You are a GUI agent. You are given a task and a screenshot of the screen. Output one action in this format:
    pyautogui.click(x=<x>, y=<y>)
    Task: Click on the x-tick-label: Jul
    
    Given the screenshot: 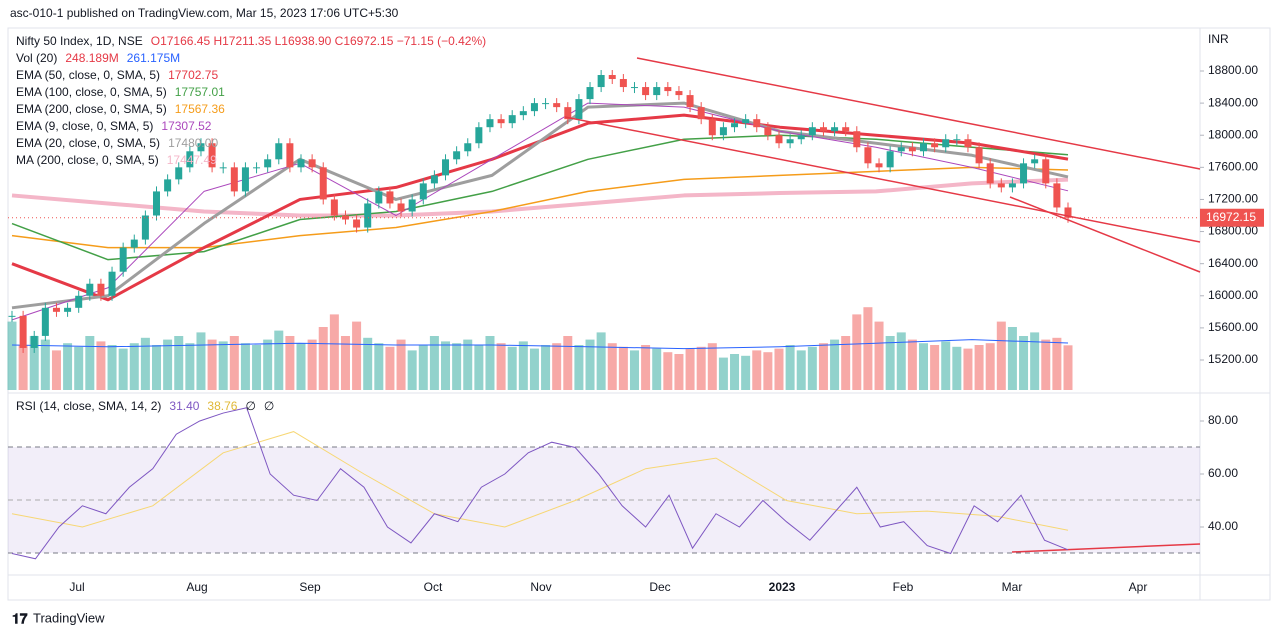 What is the action you would take?
    pyautogui.click(x=76, y=587)
    